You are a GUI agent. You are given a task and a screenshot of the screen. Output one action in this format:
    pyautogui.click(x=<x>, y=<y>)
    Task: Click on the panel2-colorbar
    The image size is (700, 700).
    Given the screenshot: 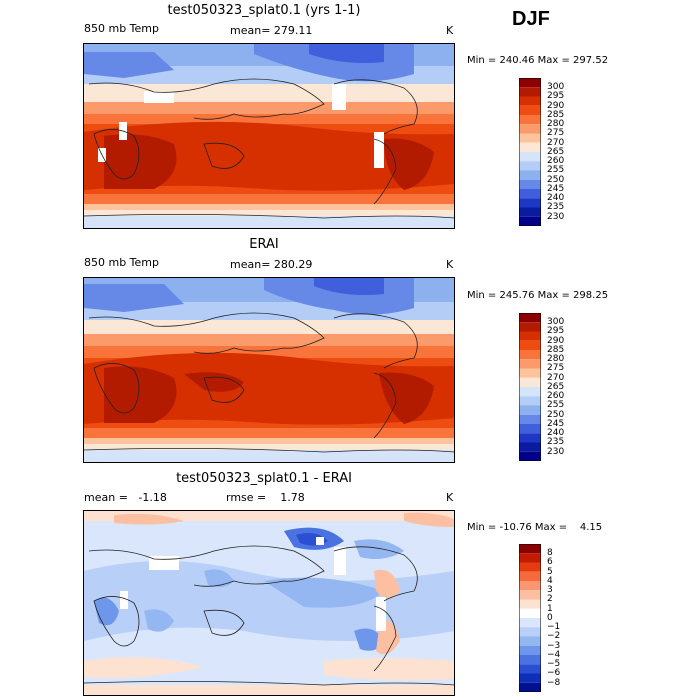 What is the action you would take?
    pyautogui.click(x=530, y=387)
    